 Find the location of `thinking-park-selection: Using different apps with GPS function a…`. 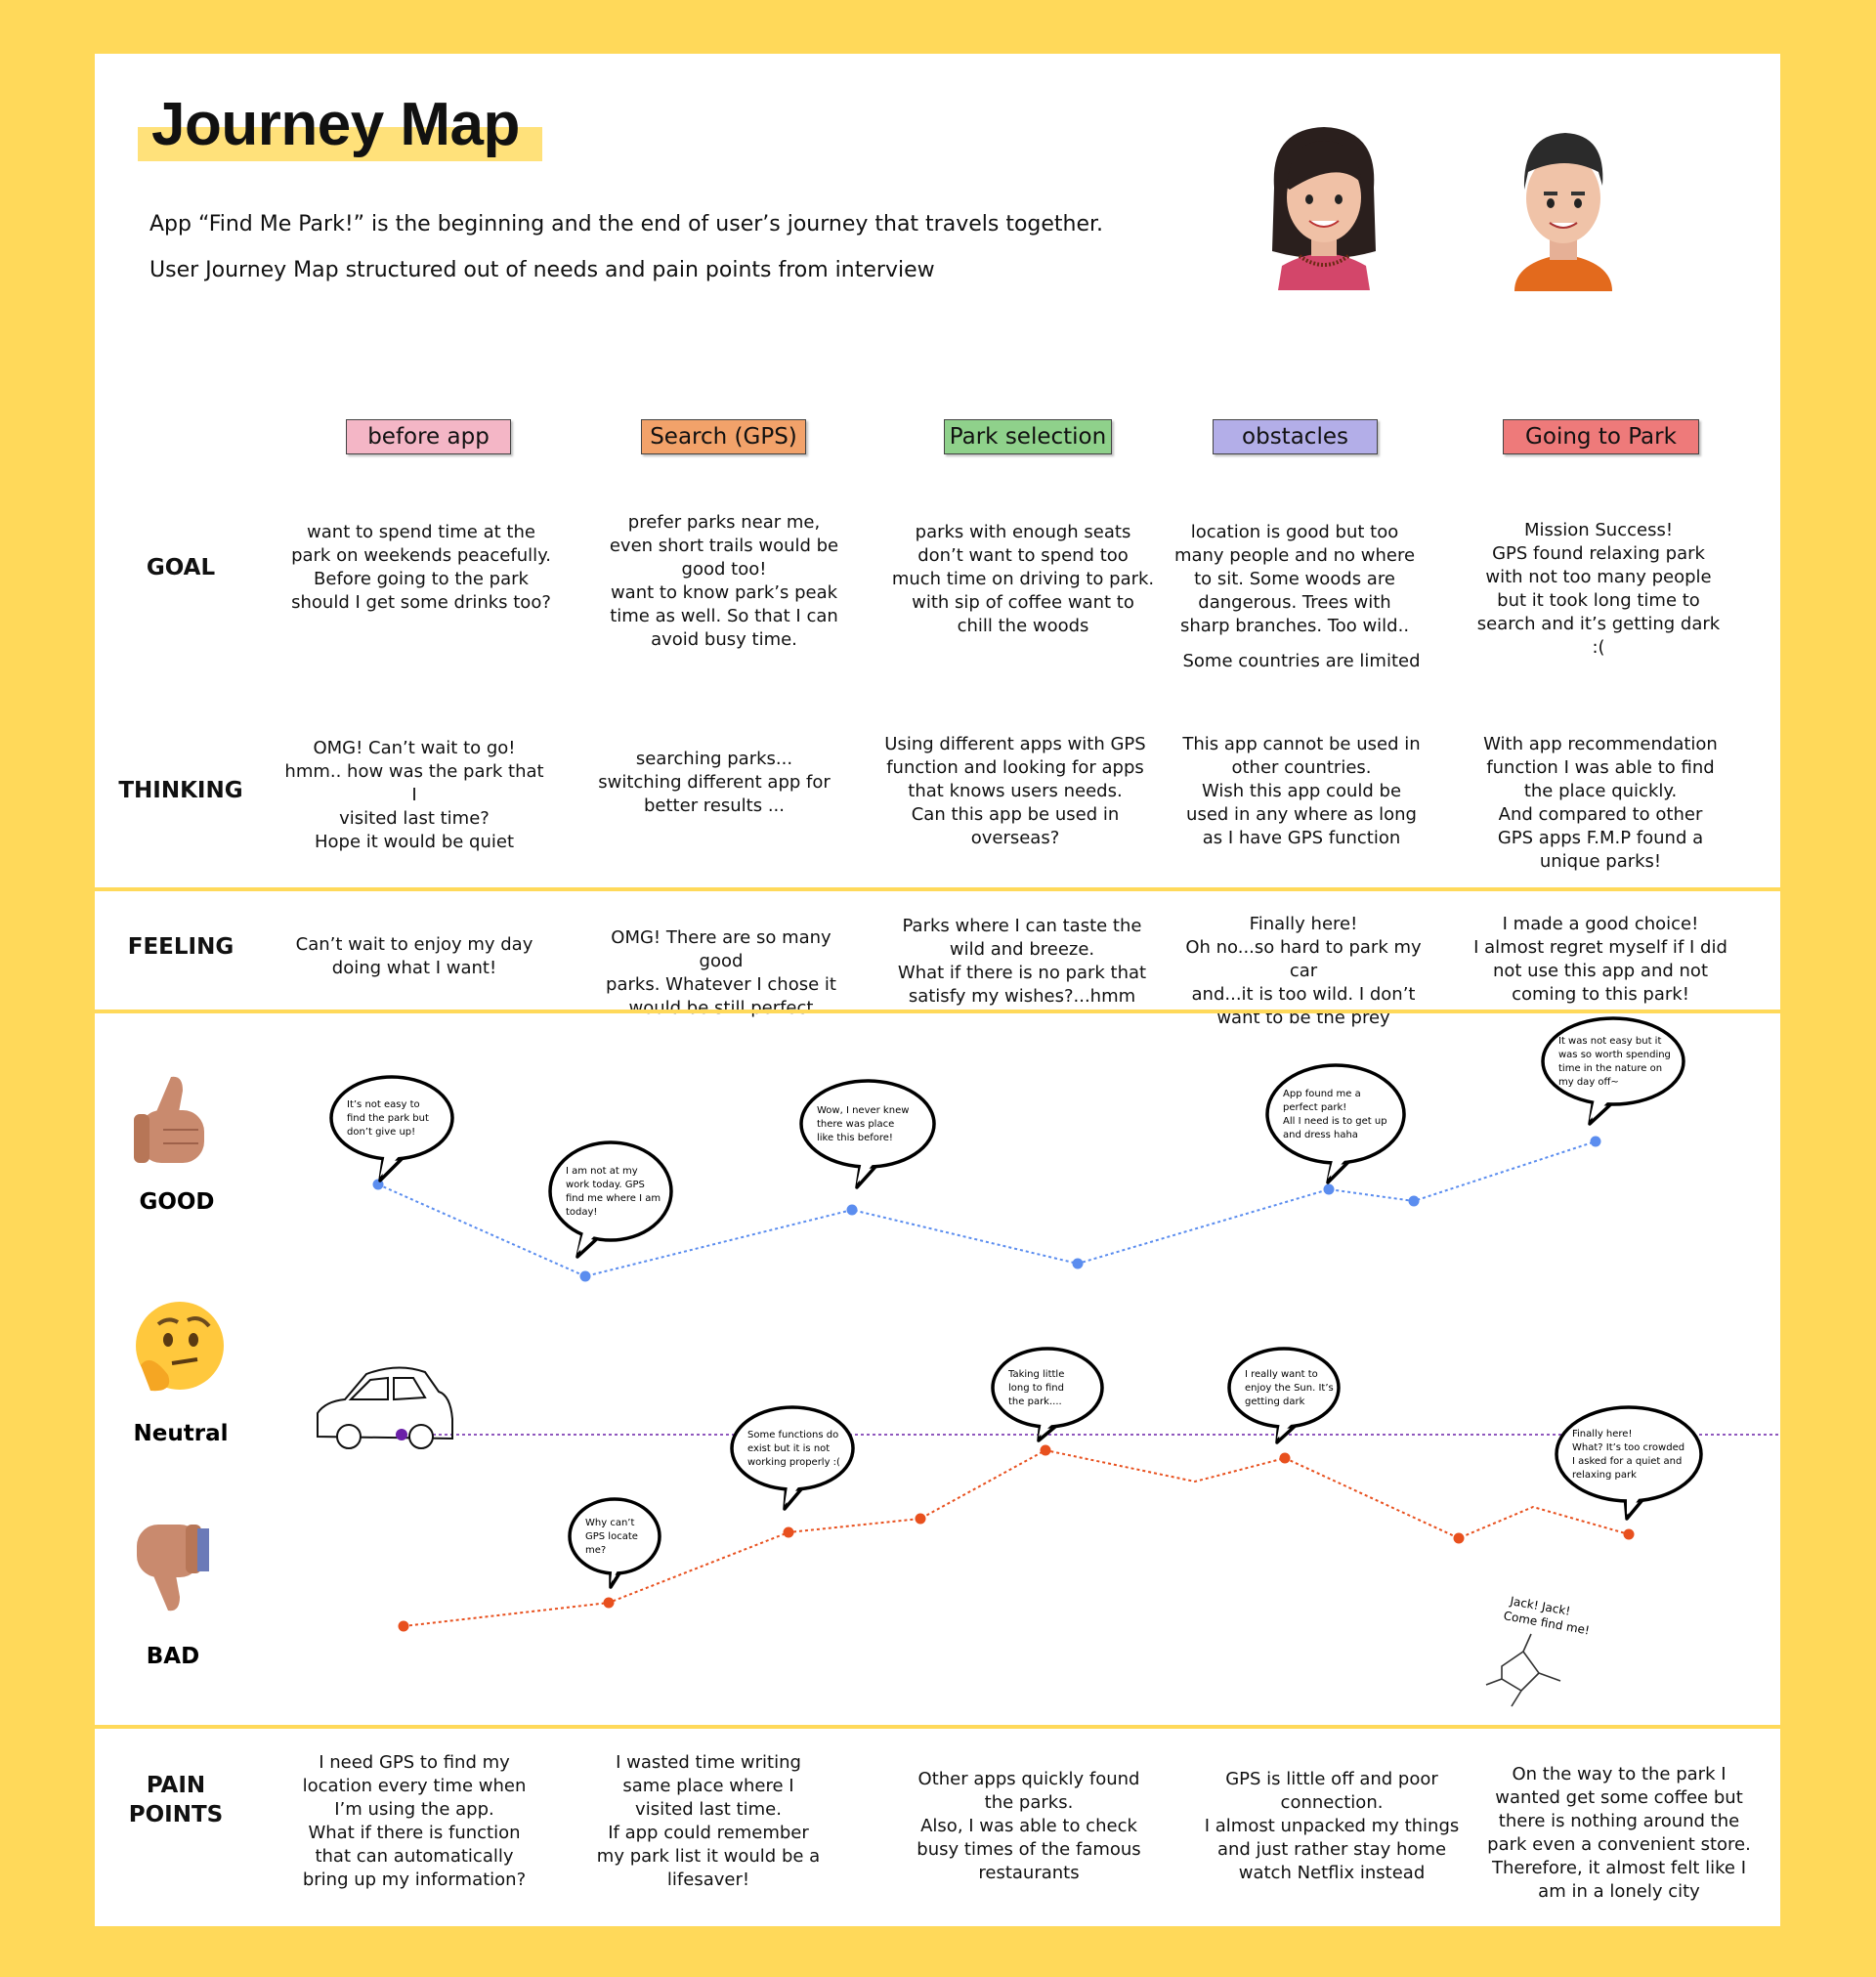

thinking-park-selection: Using different apps with GPS function a… is located at coordinates (1015, 791).